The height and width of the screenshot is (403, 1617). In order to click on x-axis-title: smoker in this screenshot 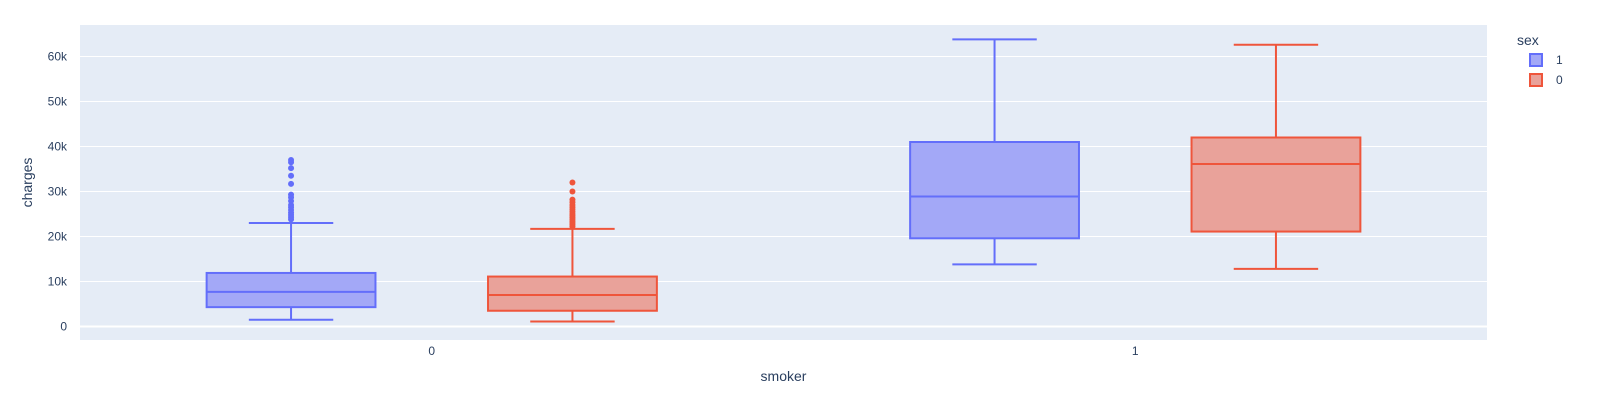, I will do `click(784, 376)`.